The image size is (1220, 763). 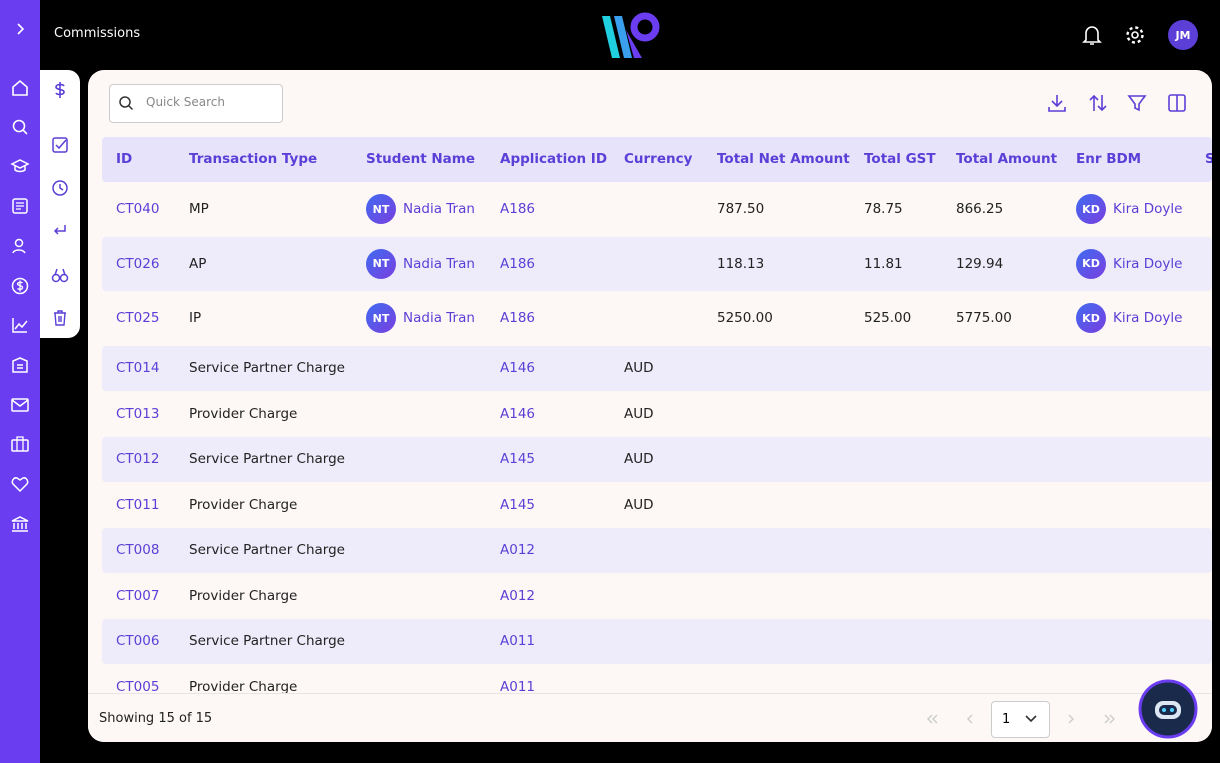 I want to click on sub-commissions, so click(x=60, y=90).